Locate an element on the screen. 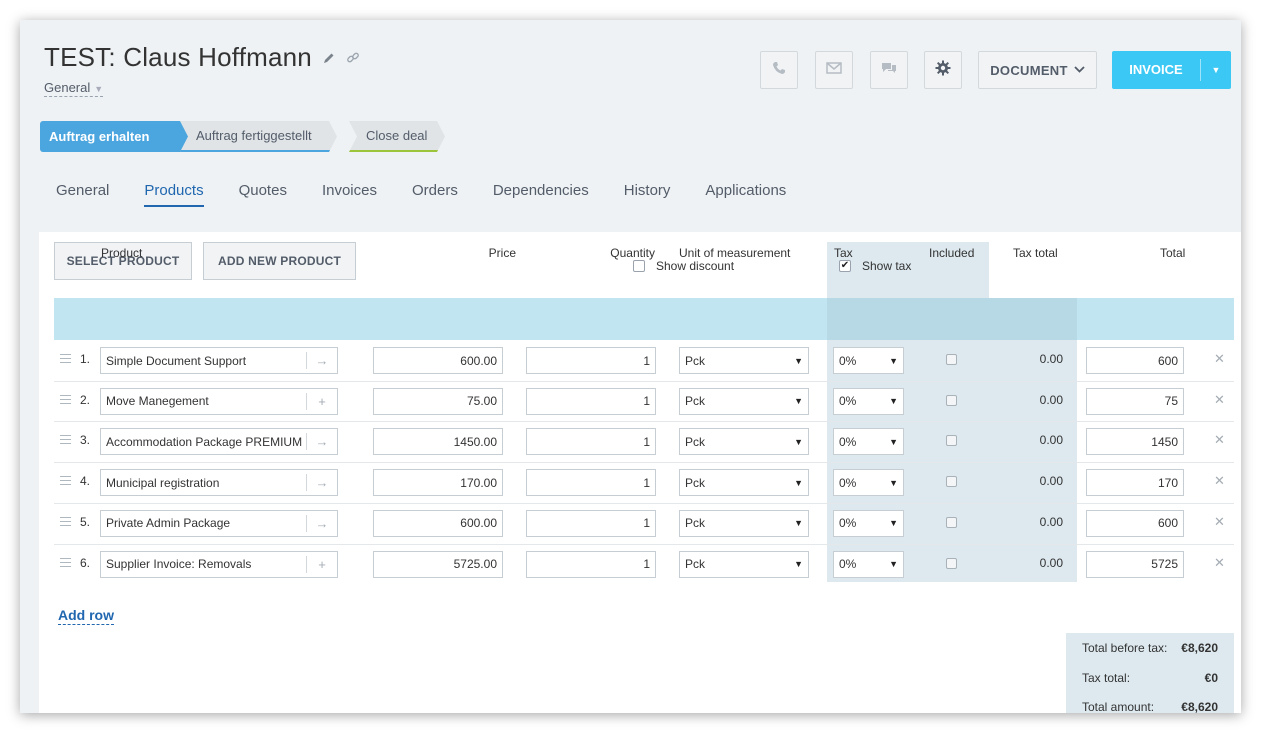 This screenshot has width=1282, height=754. tab-applications: Applications is located at coordinates (746, 190).